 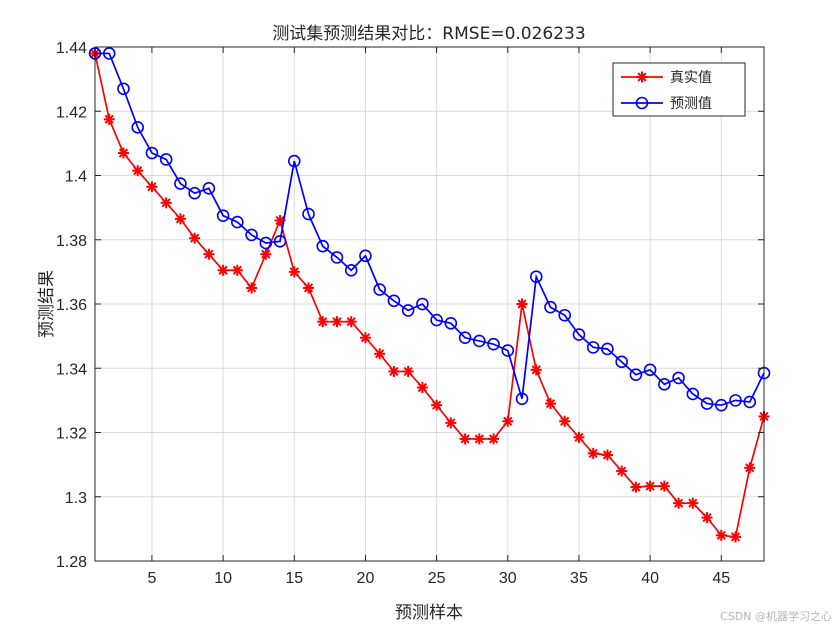 I want to click on x-tick-label: 10, so click(x=223, y=578).